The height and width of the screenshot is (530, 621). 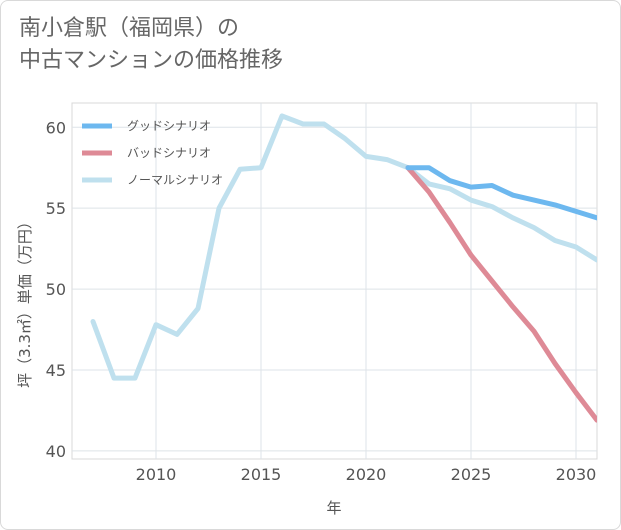 I want to click on x-tick-label: 2010, so click(x=156, y=474).